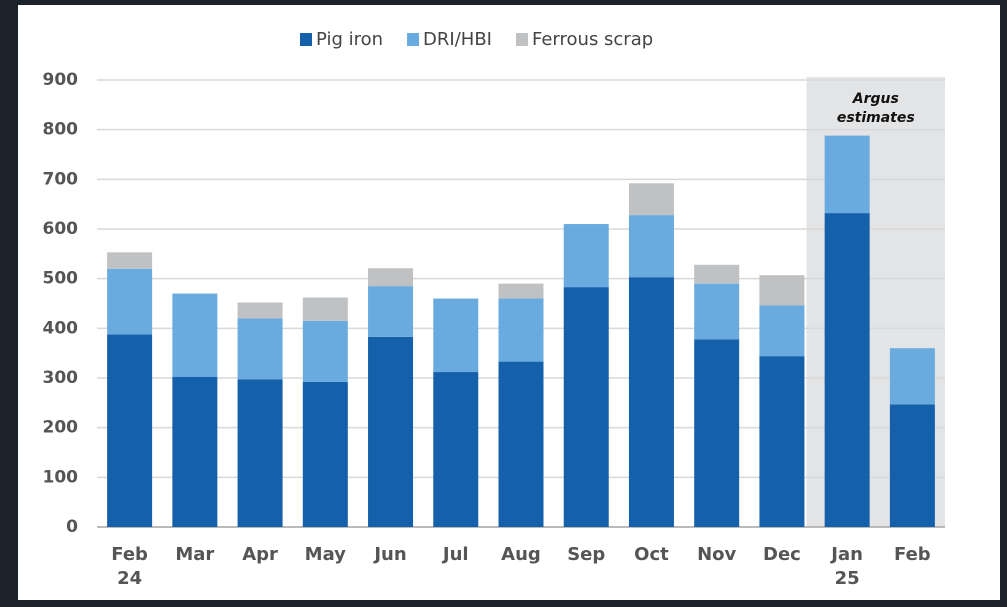 This screenshot has height=607, width=1007. I want to click on legend-label: DRI/HBI, so click(457, 39).